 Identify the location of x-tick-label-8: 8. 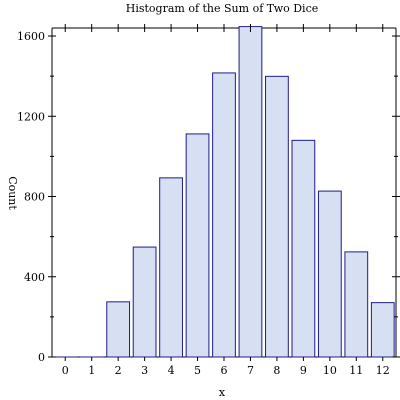
(276, 370).